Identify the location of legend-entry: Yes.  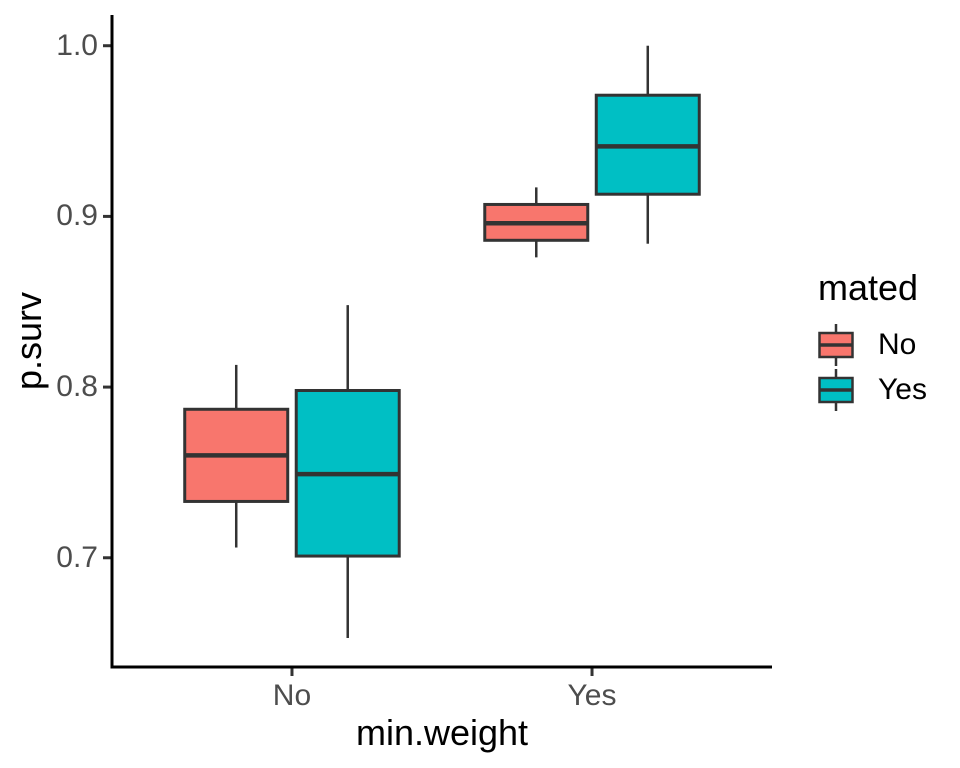
(872, 389).